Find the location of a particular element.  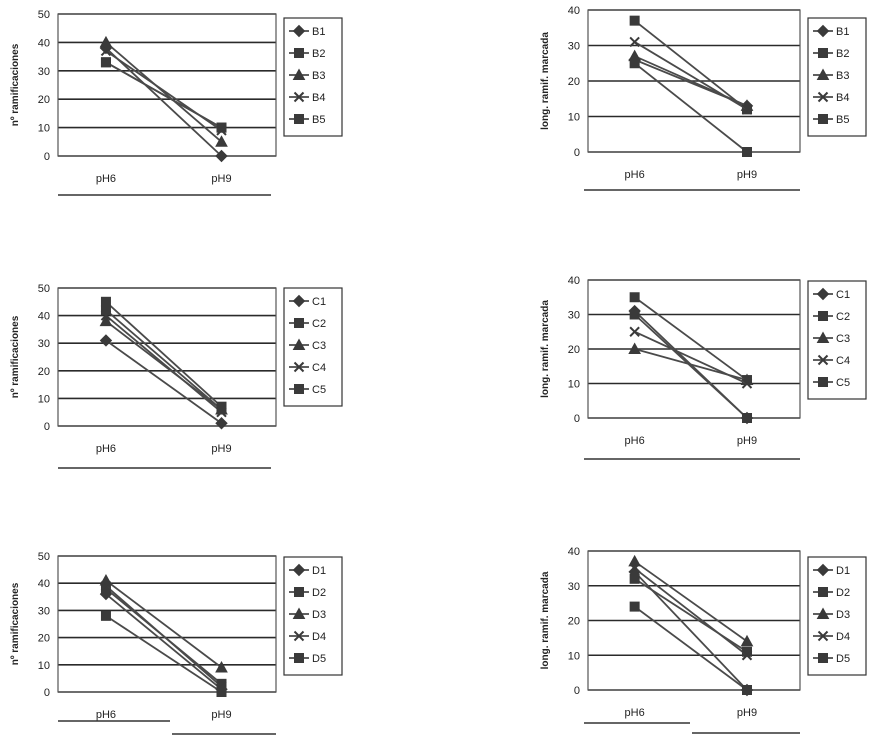

legend-marker-B2 is located at coordinates (299, 53).